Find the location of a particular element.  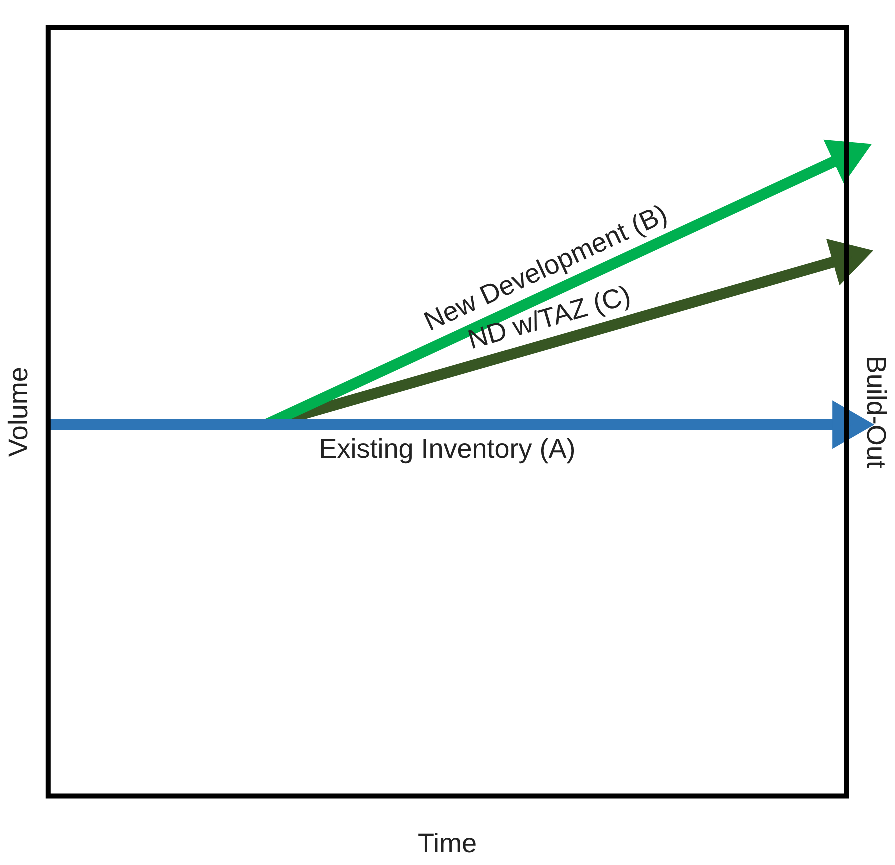

x-axis-title: Time is located at coordinates (447, 843).